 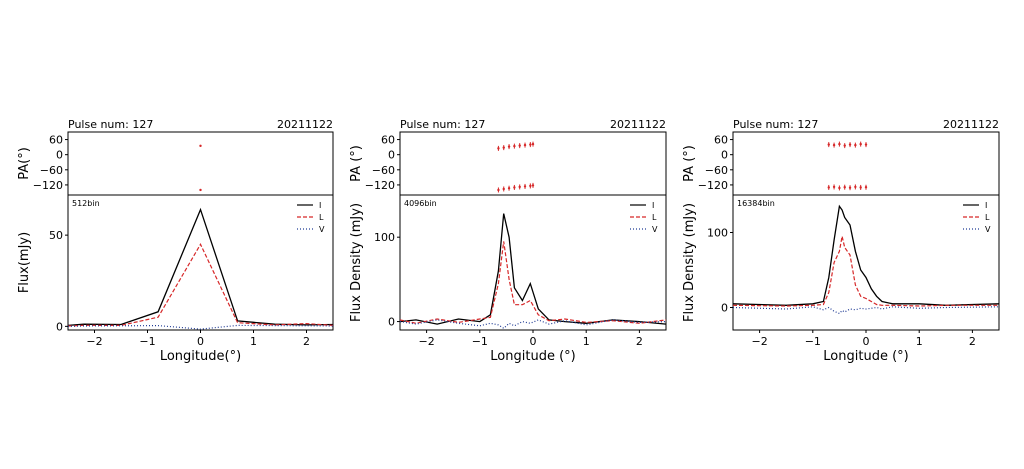 What do you see at coordinates (86, 203) in the screenshot?
I see `bin-label: 512bin` at bounding box center [86, 203].